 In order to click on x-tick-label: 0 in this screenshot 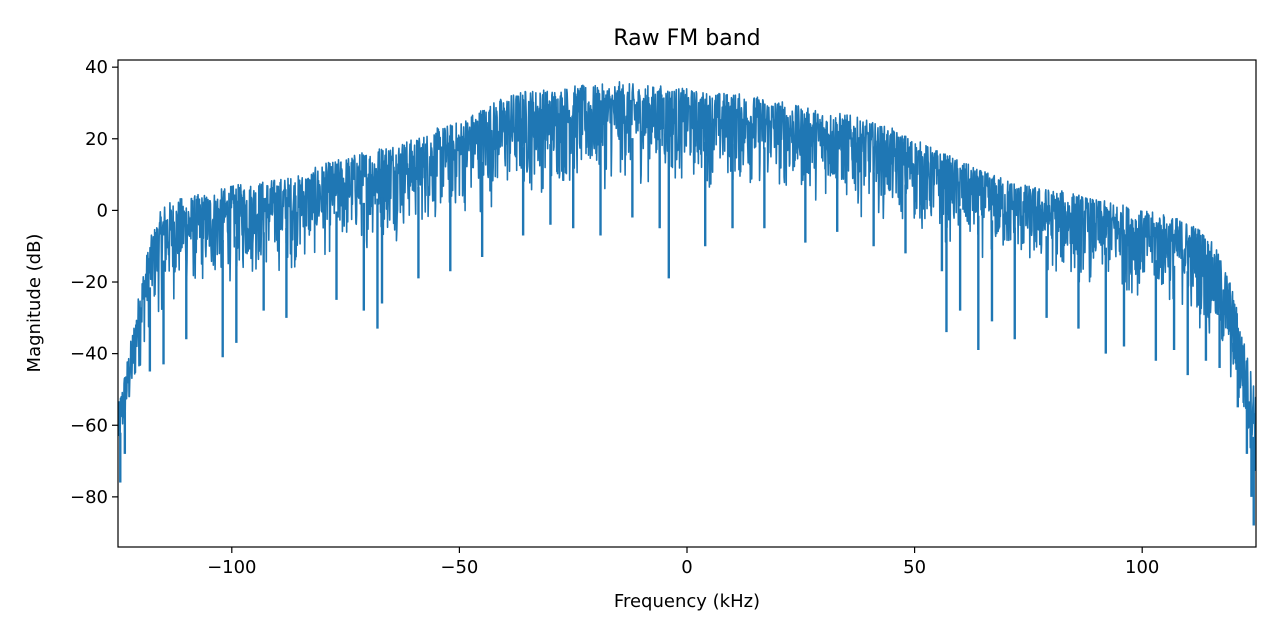, I will do `click(686, 567)`.